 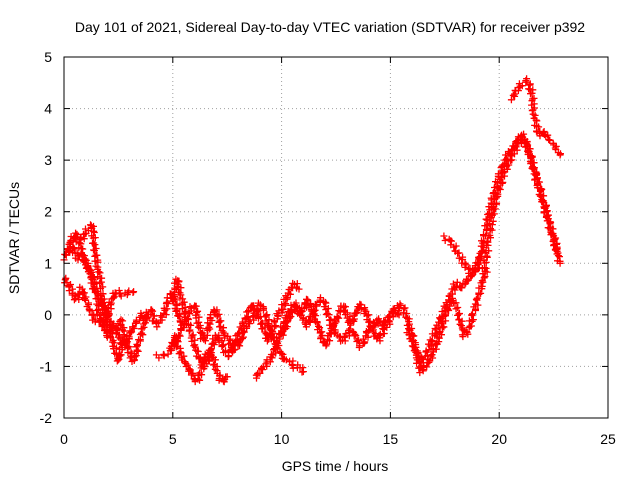 What do you see at coordinates (391, 439) in the screenshot?
I see `x-tick-label: 15` at bounding box center [391, 439].